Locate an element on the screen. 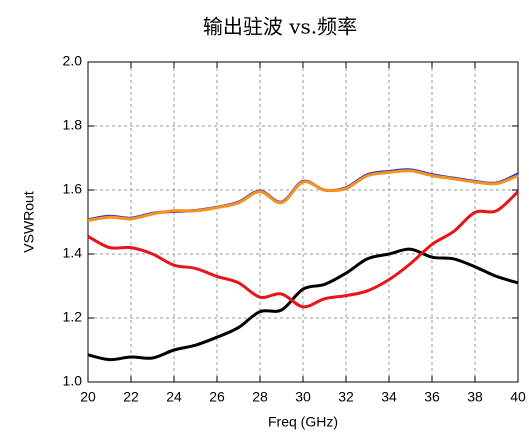  data-line is located at coordinates (303, 195).